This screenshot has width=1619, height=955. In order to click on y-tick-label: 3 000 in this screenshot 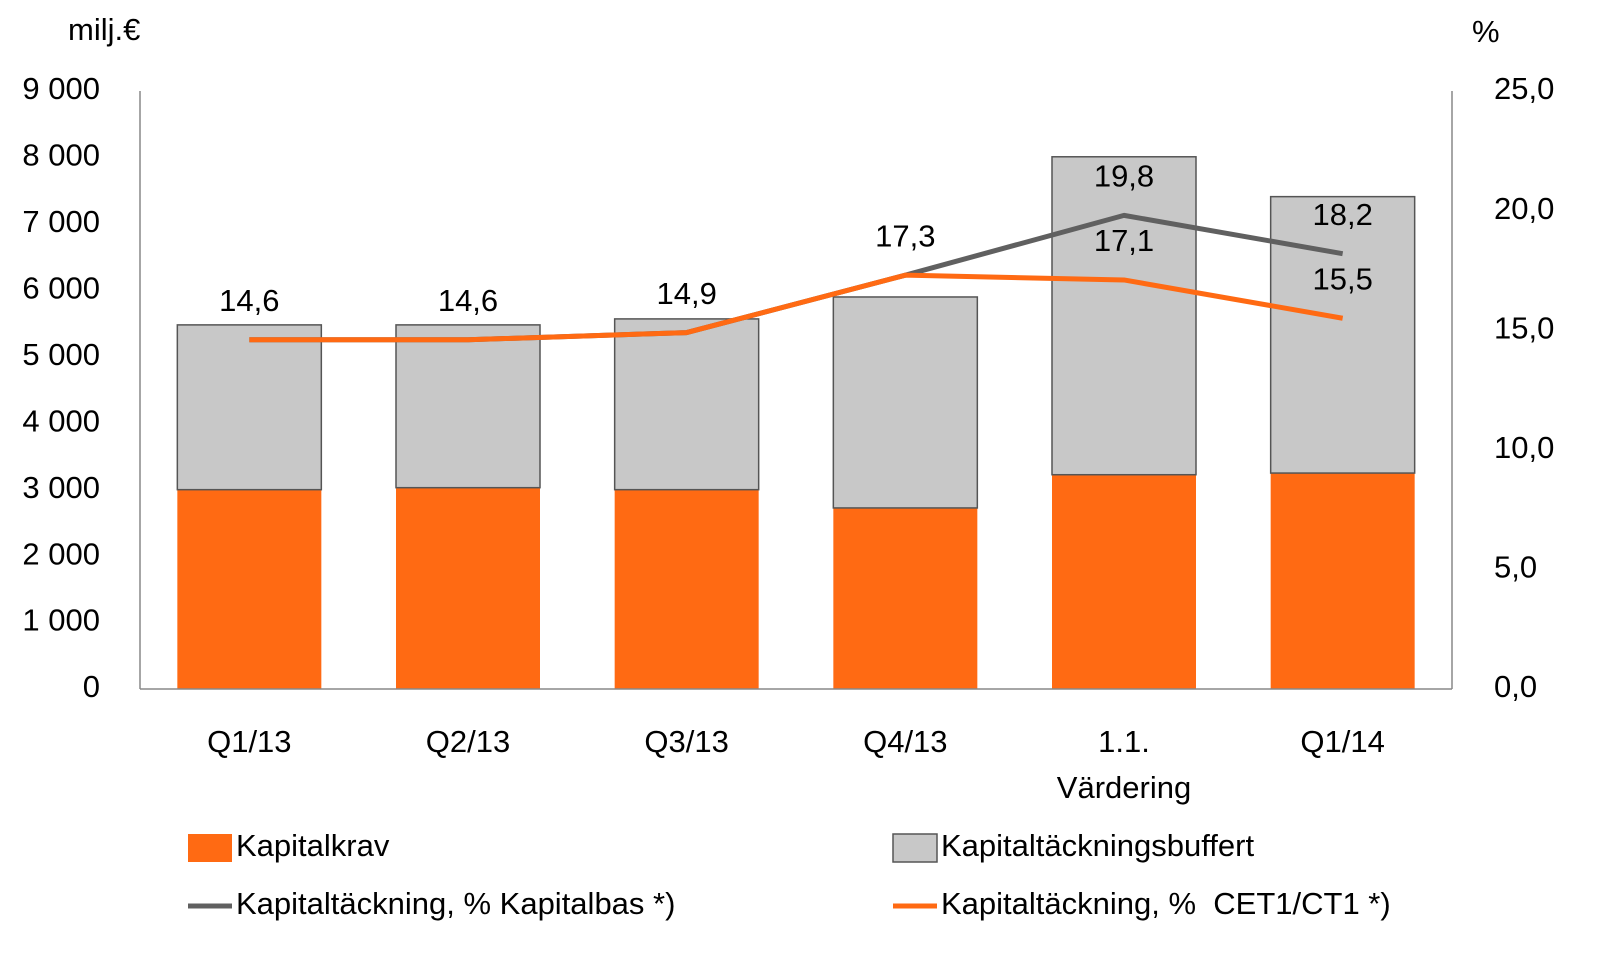, I will do `click(61, 487)`.